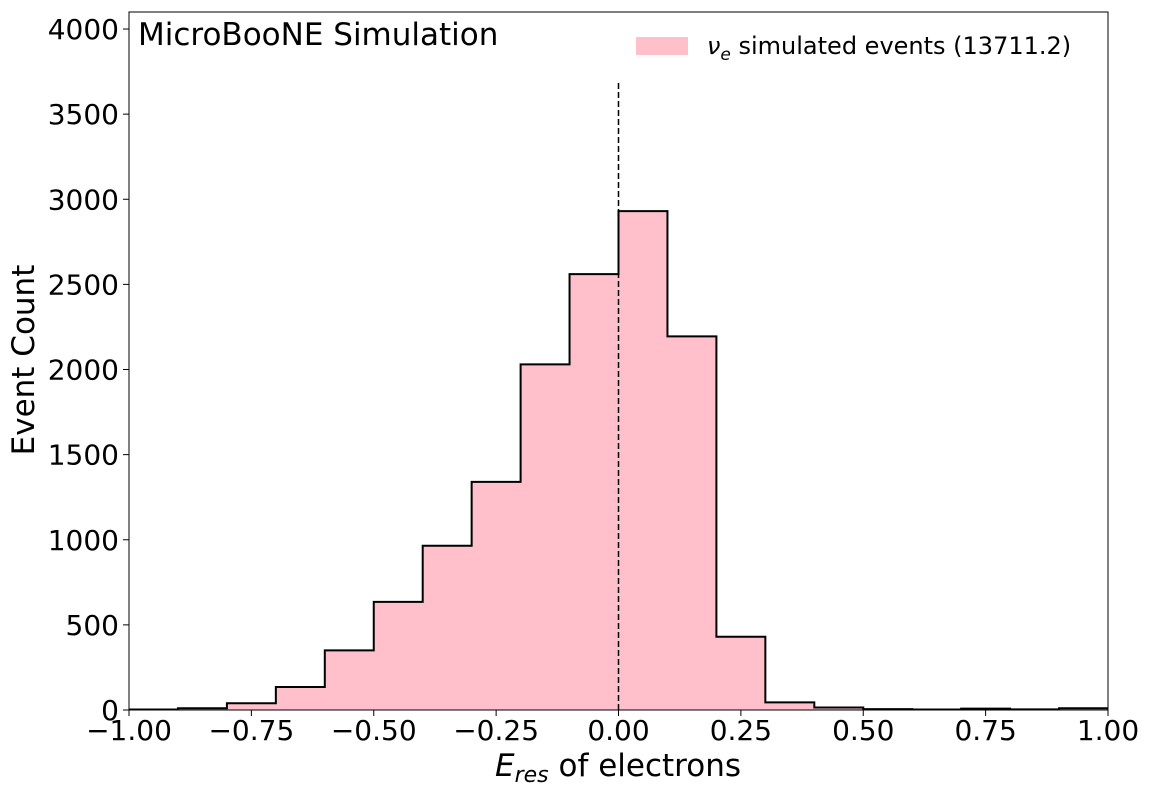 This screenshot has height=792, width=1152. What do you see at coordinates (505, 766) in the screenshot?
I see `x-axis-symbol: E` at bounding box center [505, 766].